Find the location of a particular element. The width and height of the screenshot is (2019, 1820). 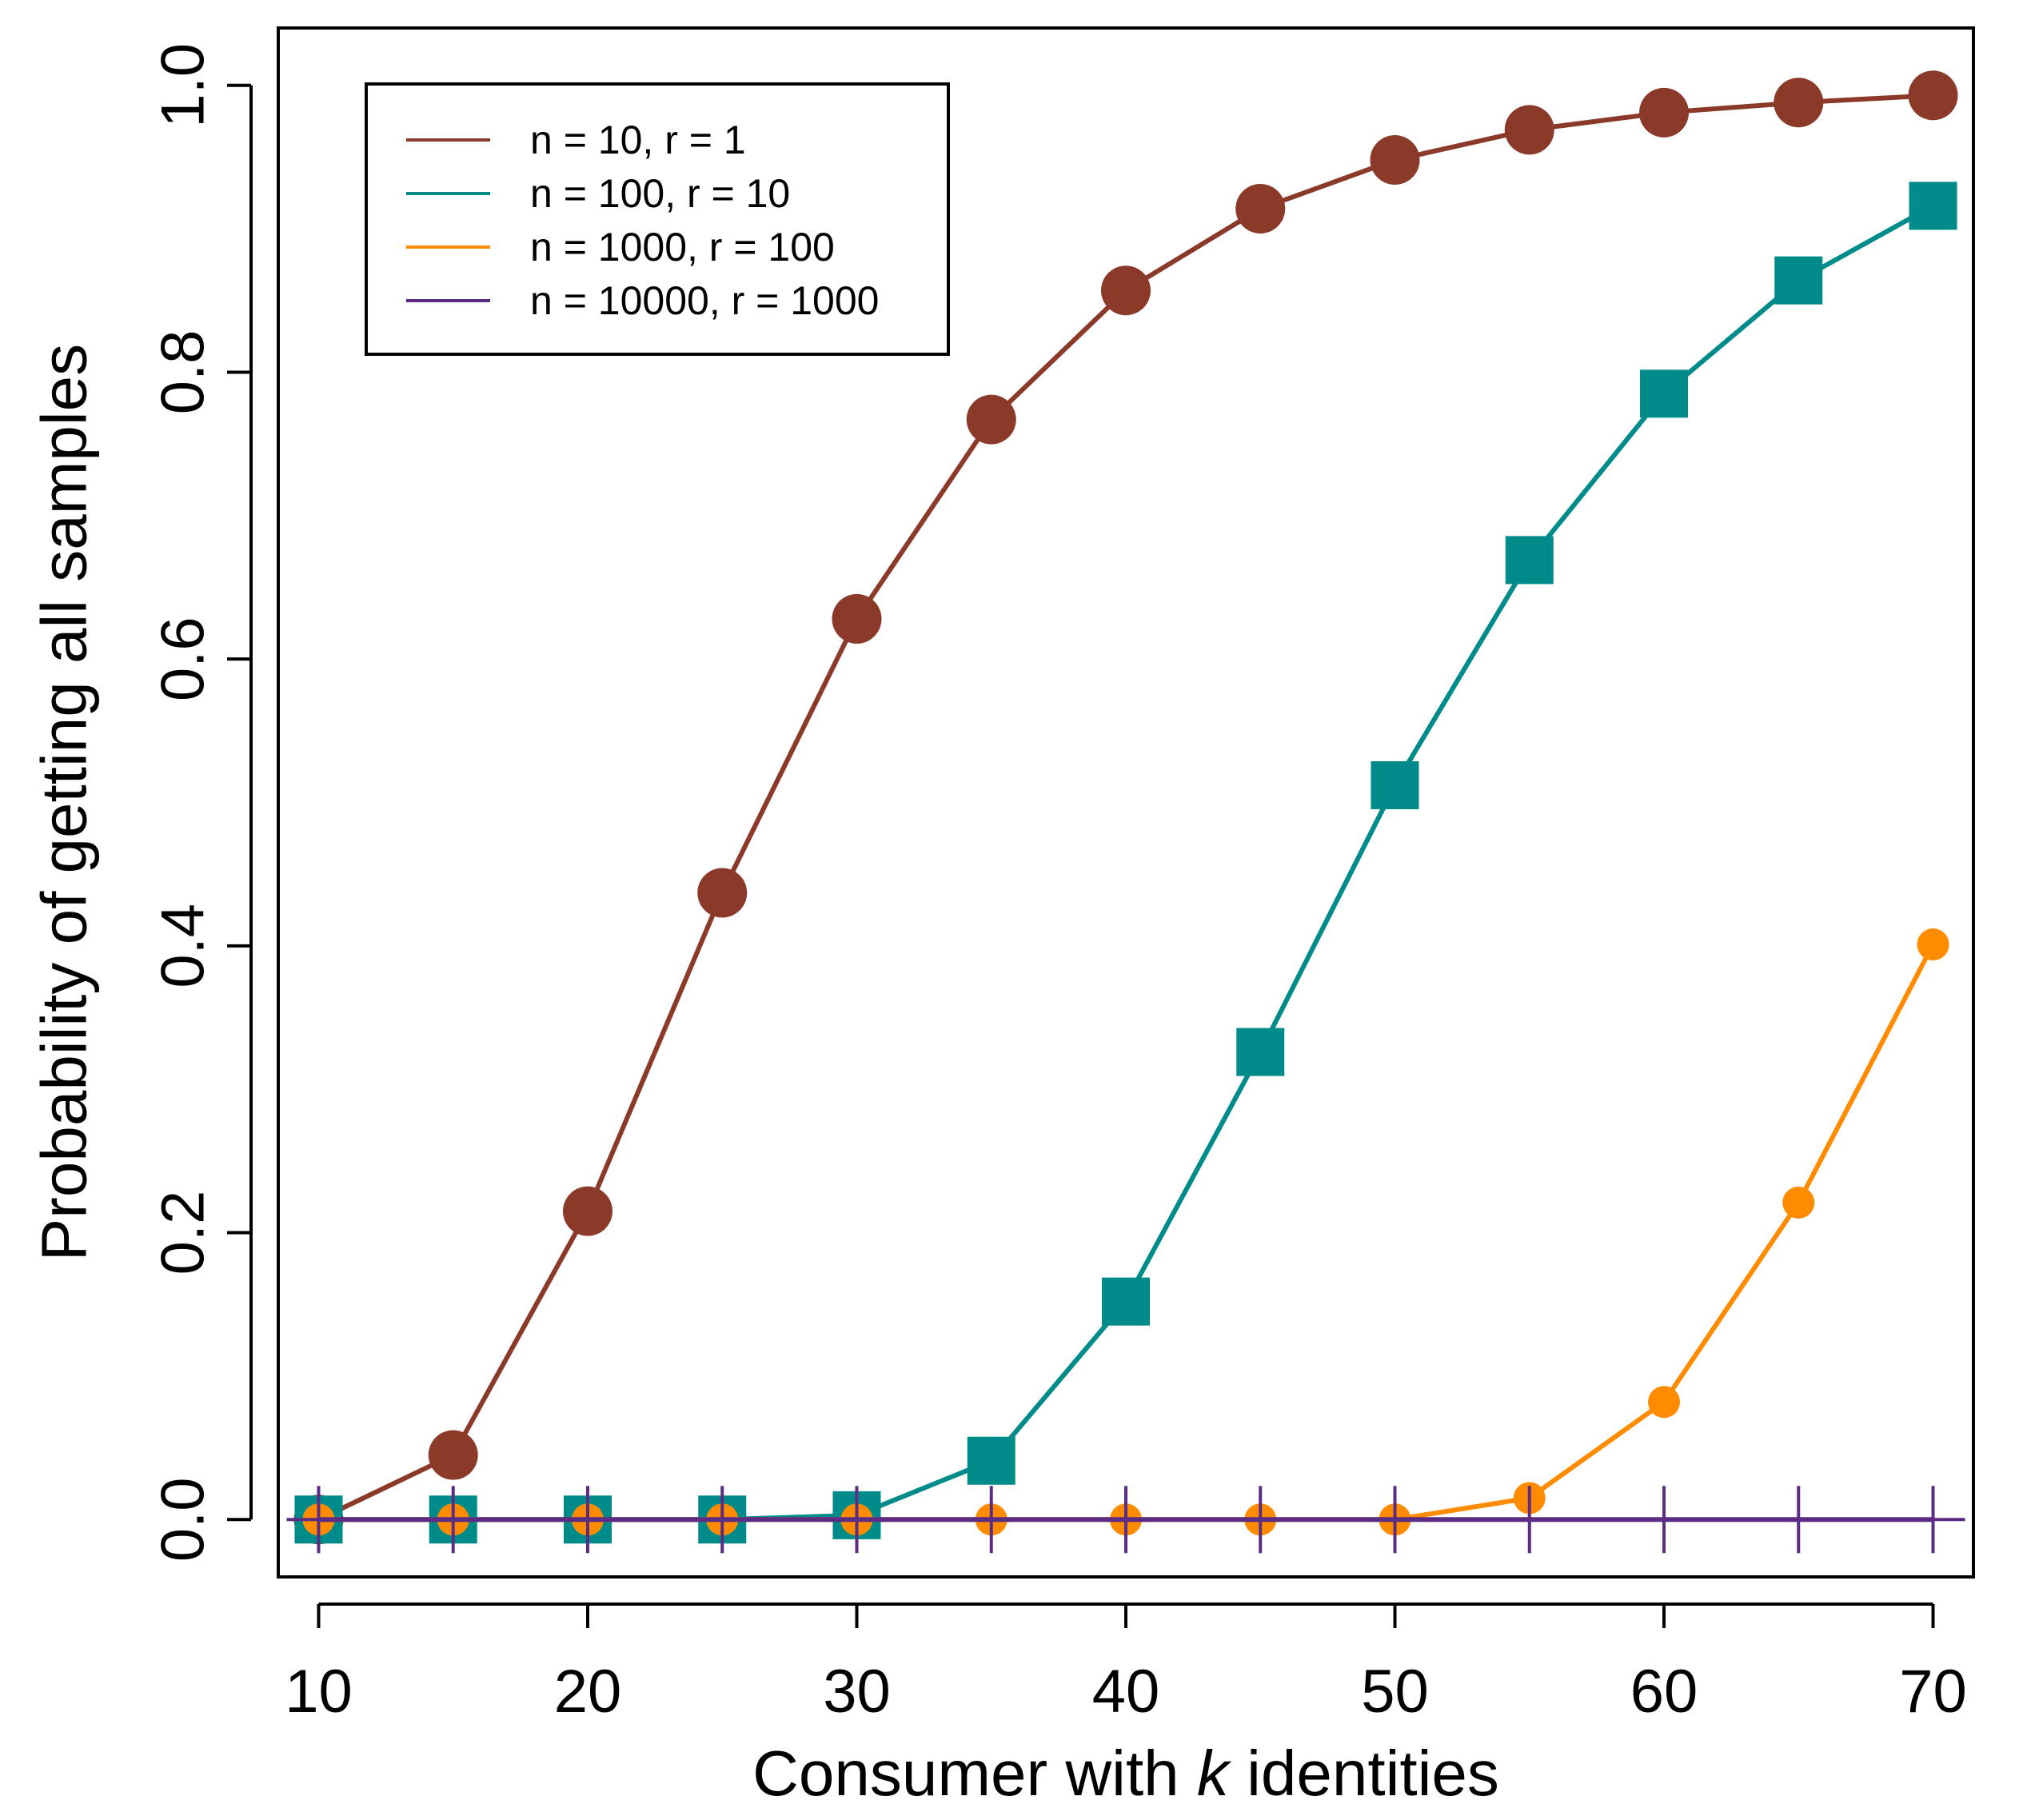

y-tick-label: 0.4 is located at coordinates (184, 946).